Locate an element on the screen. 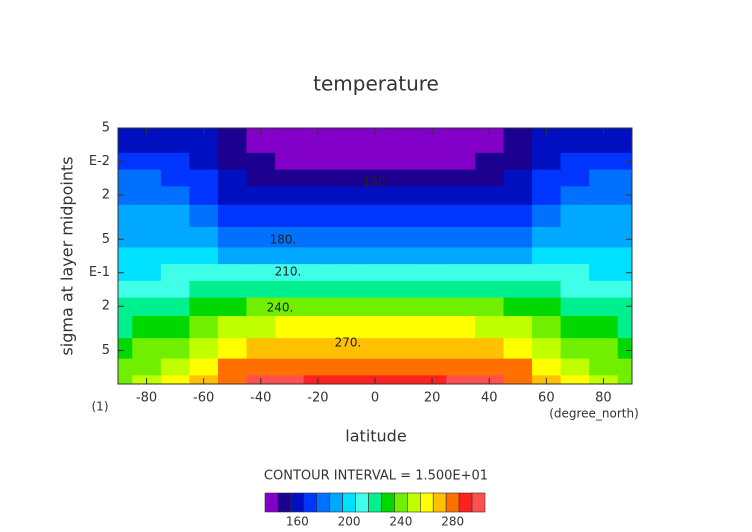 The width and height of the screenshot is (752, 532). x-tick-label: -80 is located at coordinates (146, 398).